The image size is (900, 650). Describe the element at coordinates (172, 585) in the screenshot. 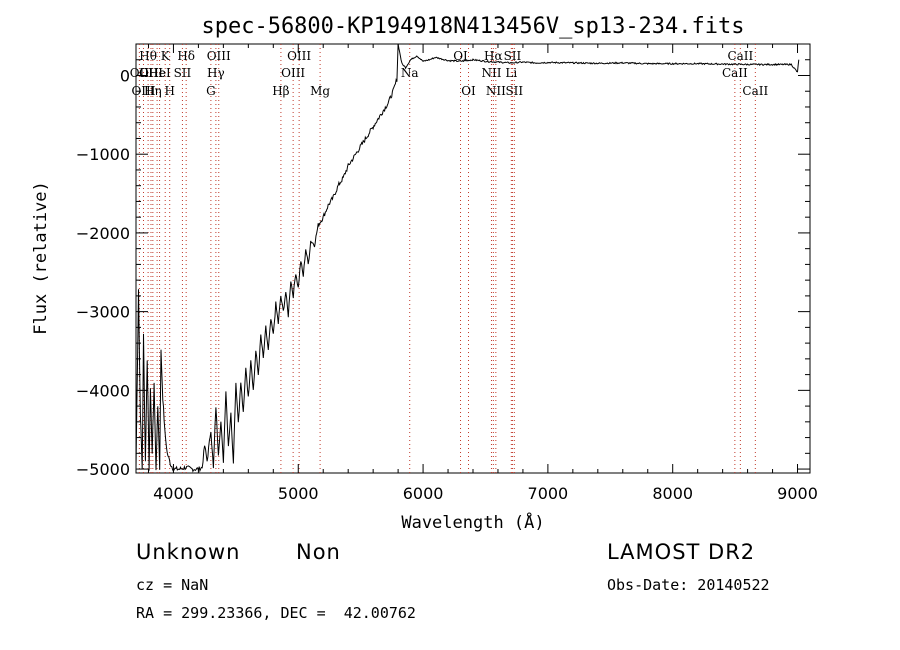

I see `redshift-label: cz = NaN` at that location.